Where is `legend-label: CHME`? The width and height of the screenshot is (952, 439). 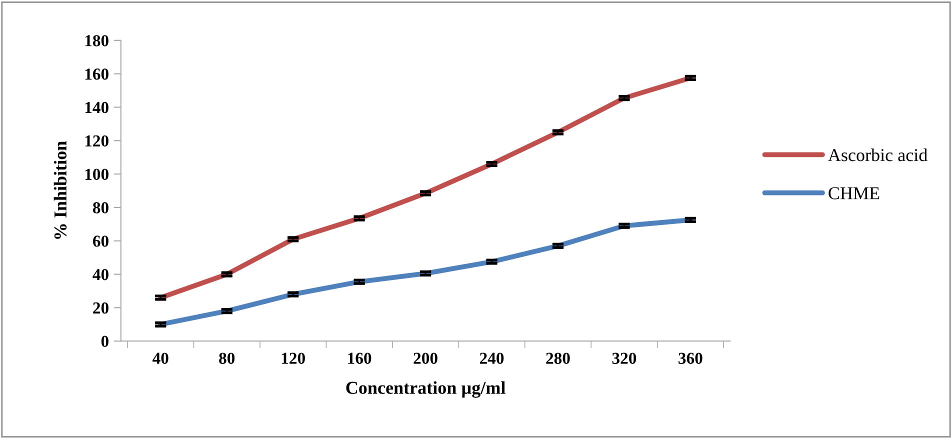
legend-label: CHME is located at coordinates (854, 193).